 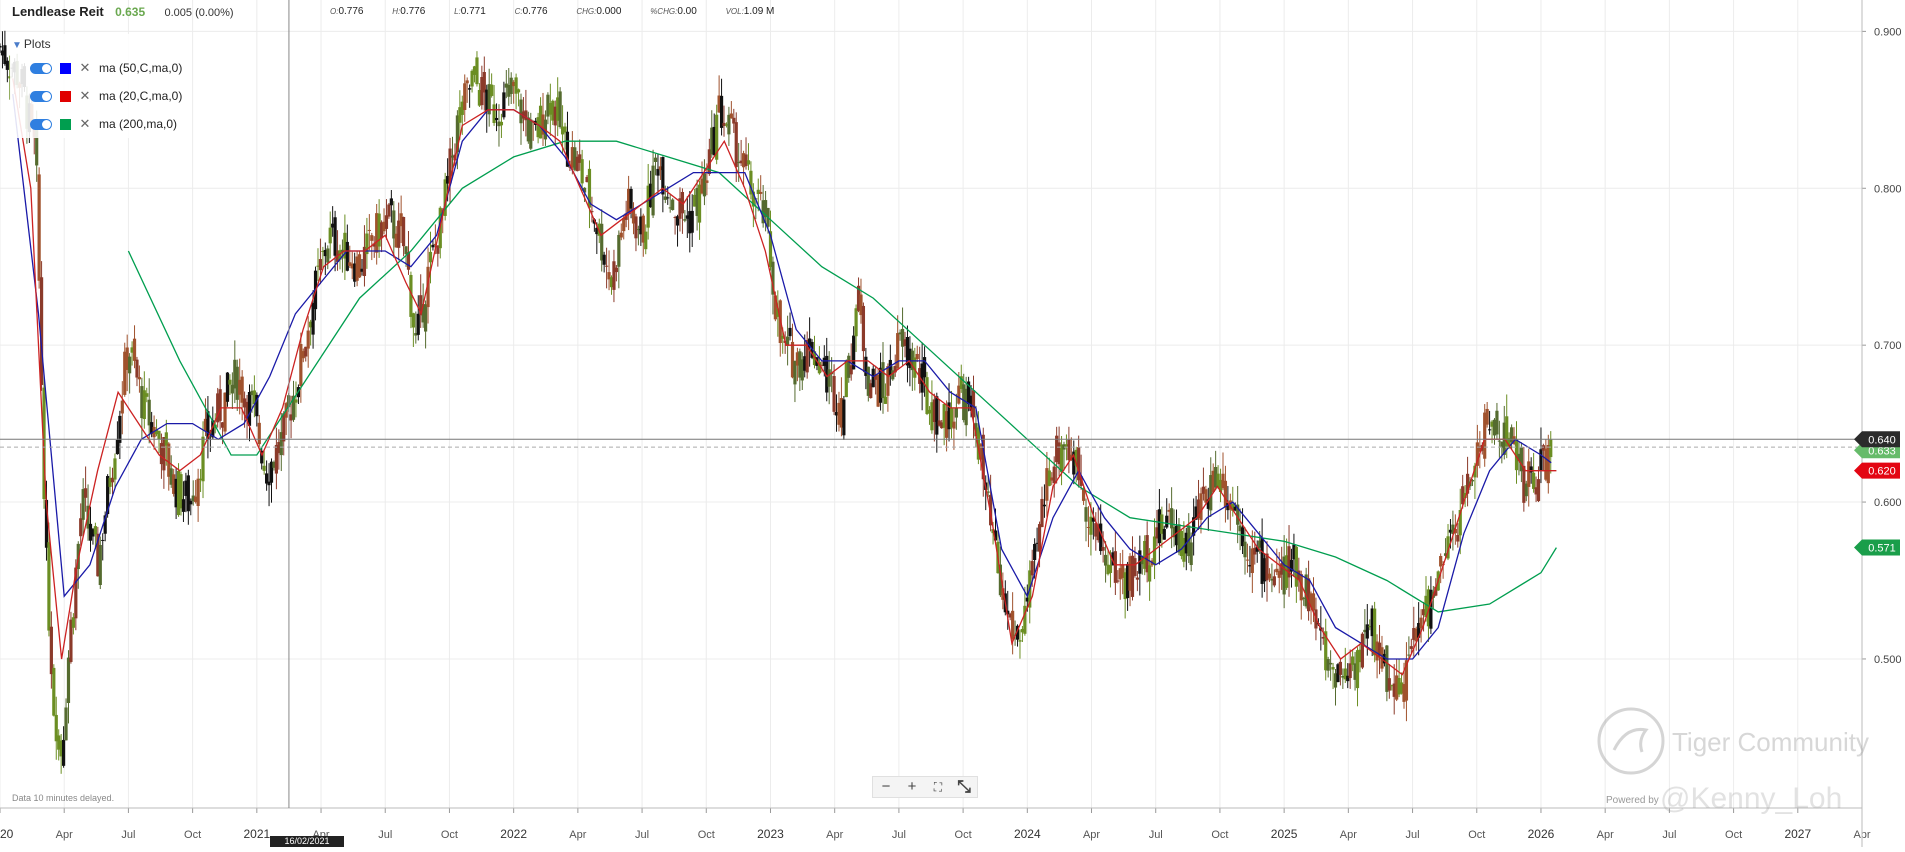 What do you see at coordinates (1027, 834) in the screenshot?
I see `x-tick-label: 2024` at bounding box center [1027, 834].